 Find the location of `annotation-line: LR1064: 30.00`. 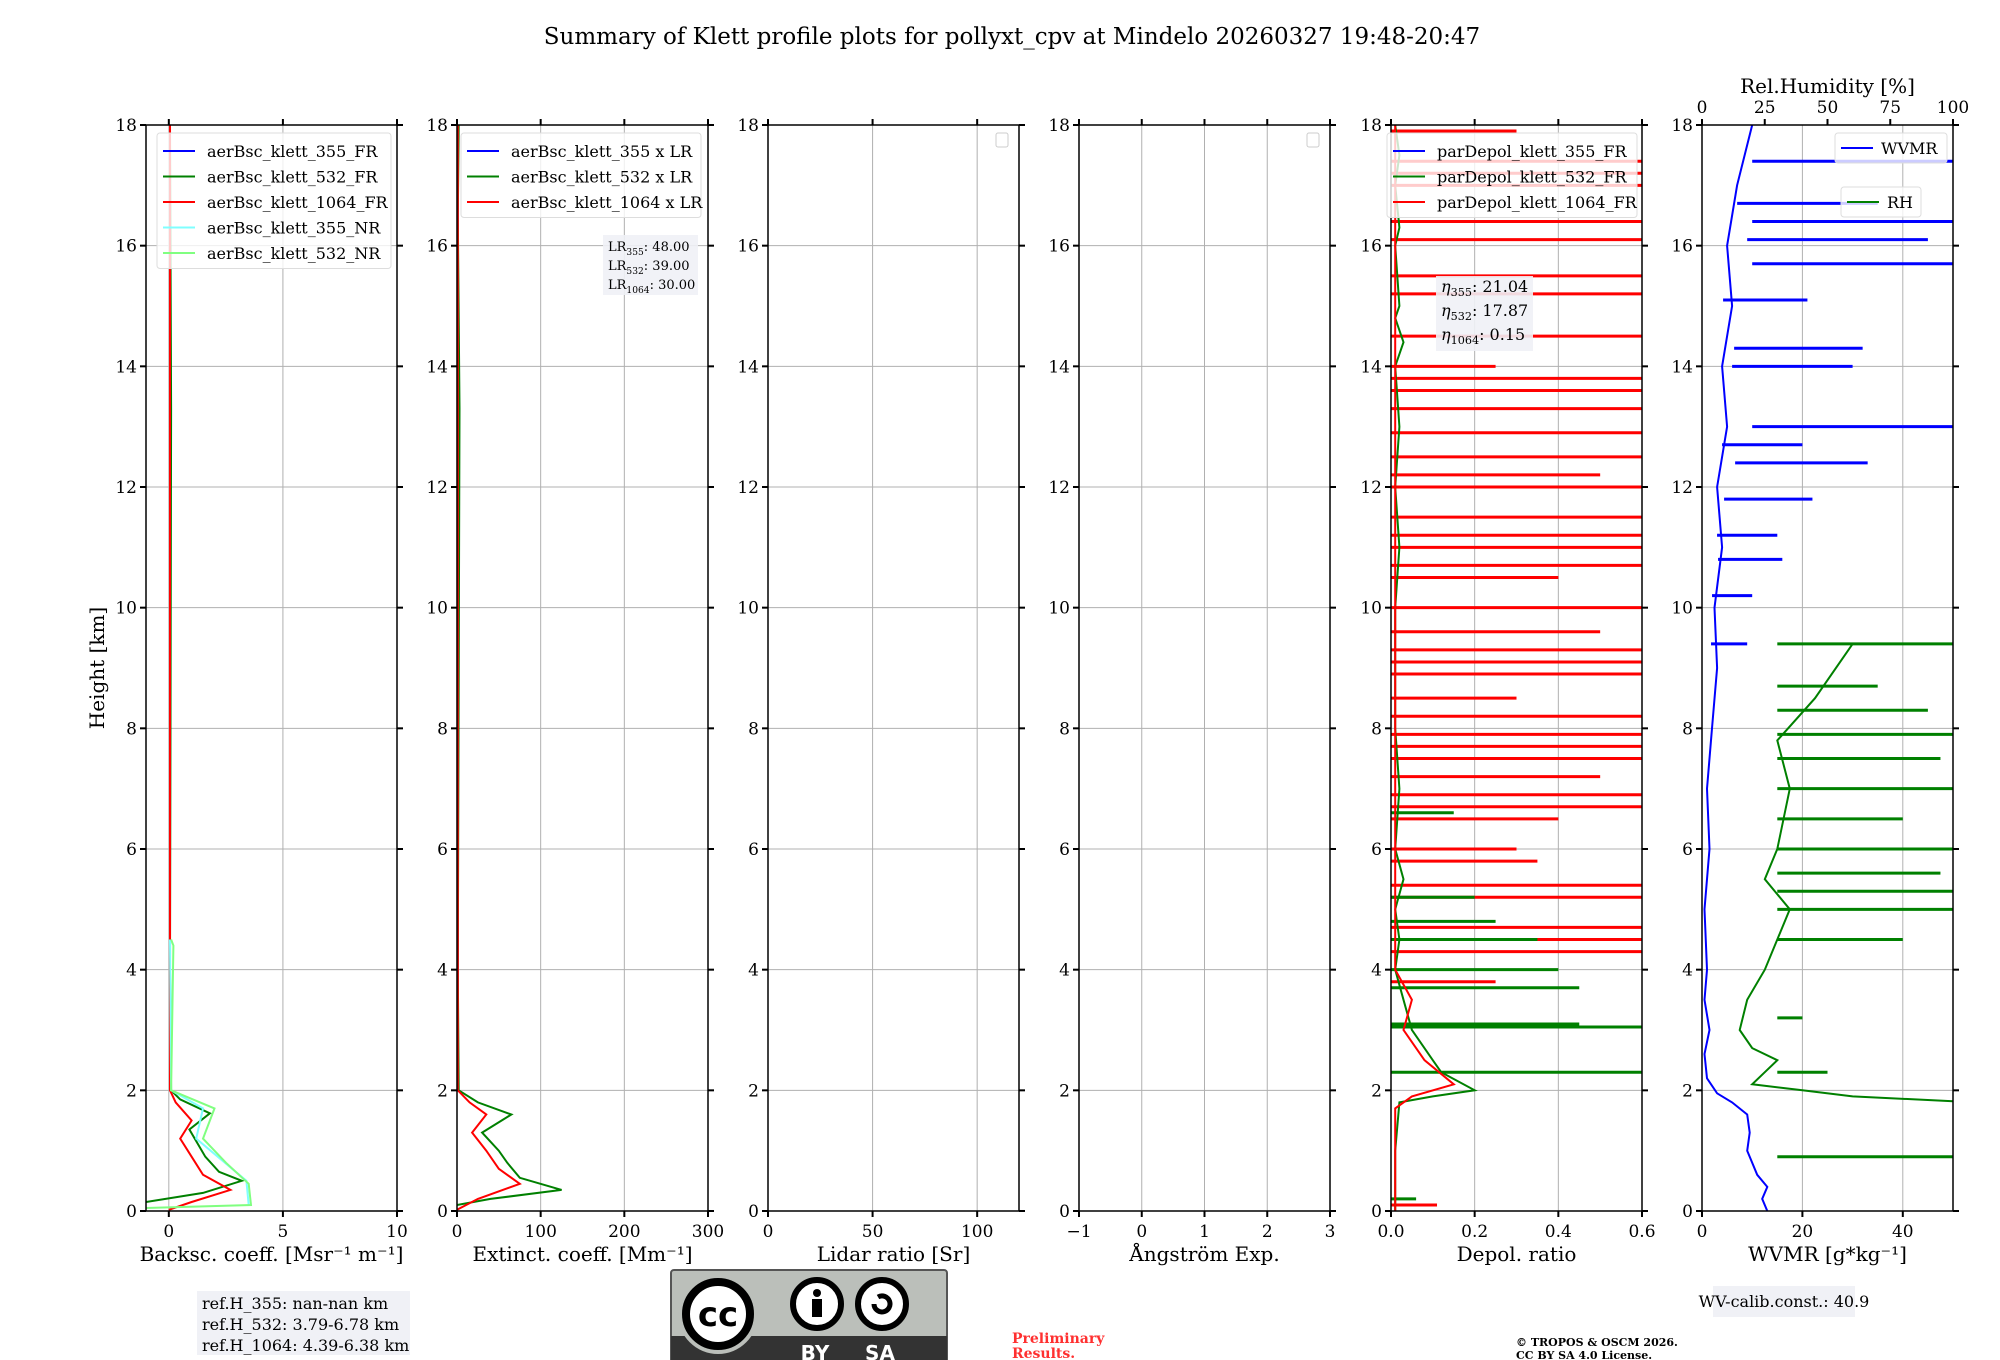

annotation-line: LR1064: 30.00 is located at coordinates (651, 287).